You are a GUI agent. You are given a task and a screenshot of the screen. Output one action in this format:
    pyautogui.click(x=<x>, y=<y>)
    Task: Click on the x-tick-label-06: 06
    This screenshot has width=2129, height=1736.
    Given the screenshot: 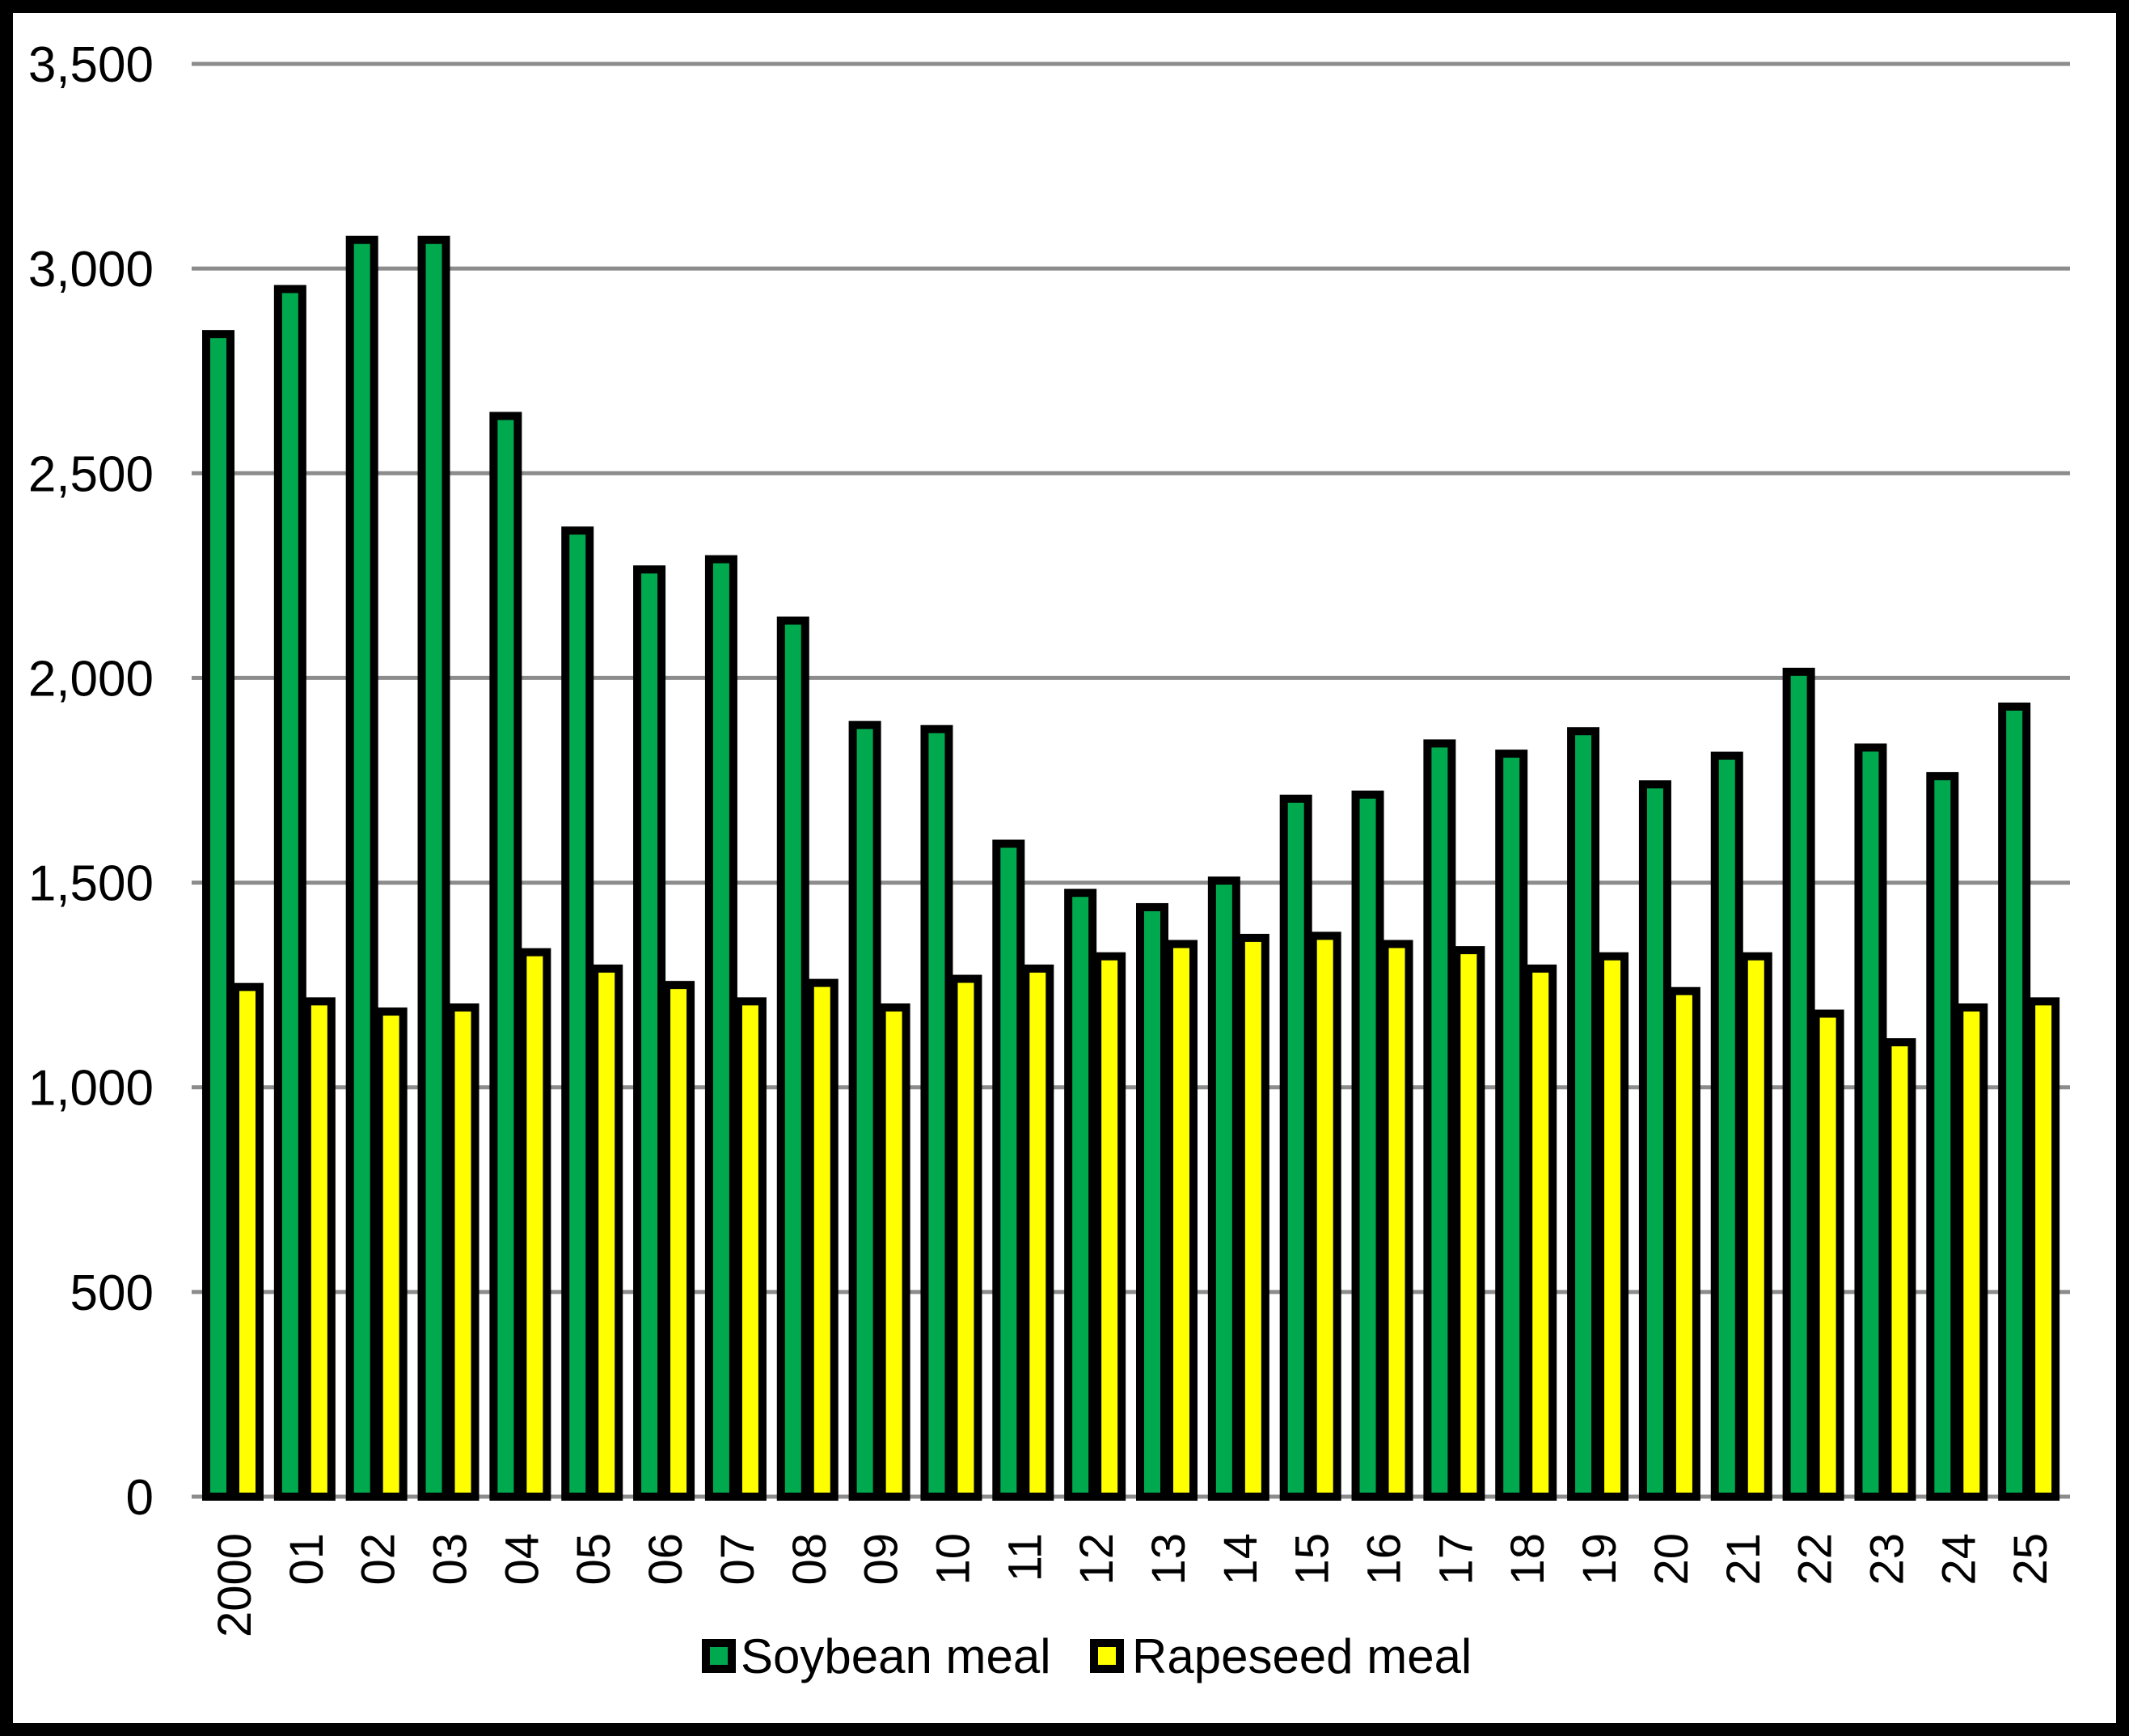 What is the action you would take?
    pyautogui.click(x=666, y=1559)
    